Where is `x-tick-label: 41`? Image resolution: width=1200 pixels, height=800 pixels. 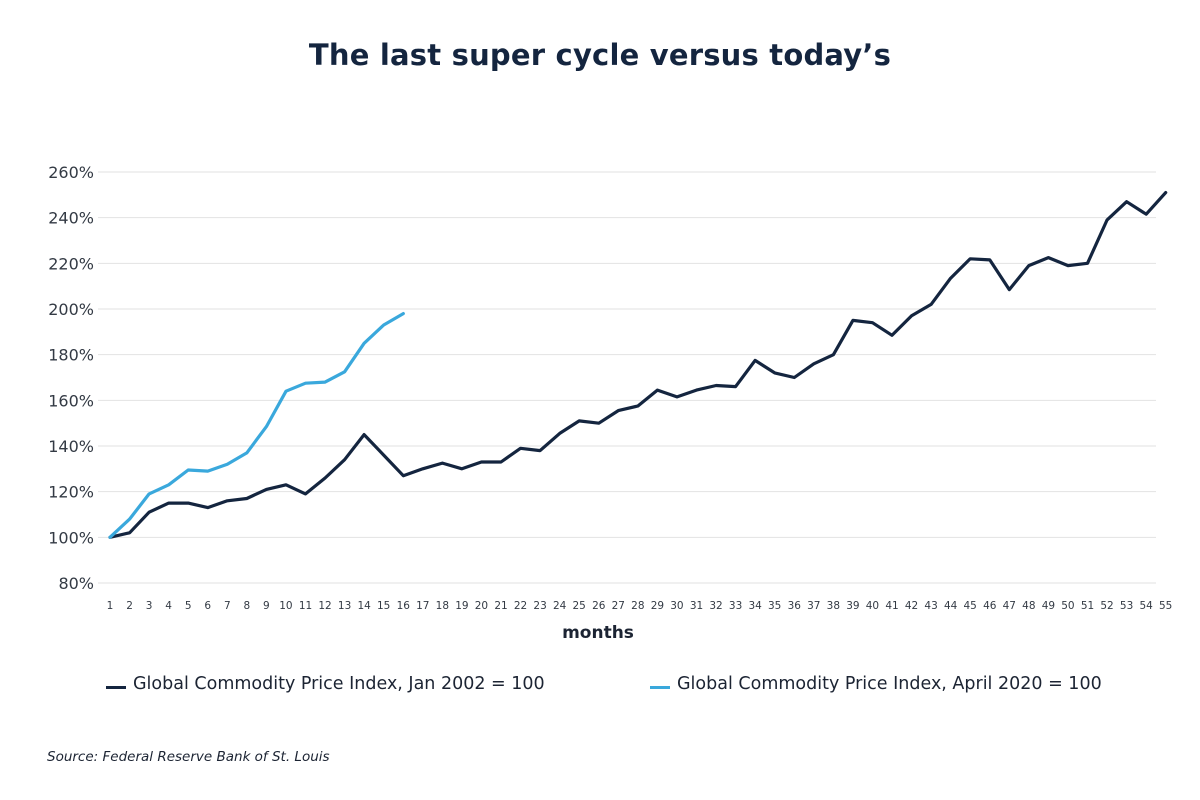
x-tick-label: 41 is located at coordinates (891, 606).